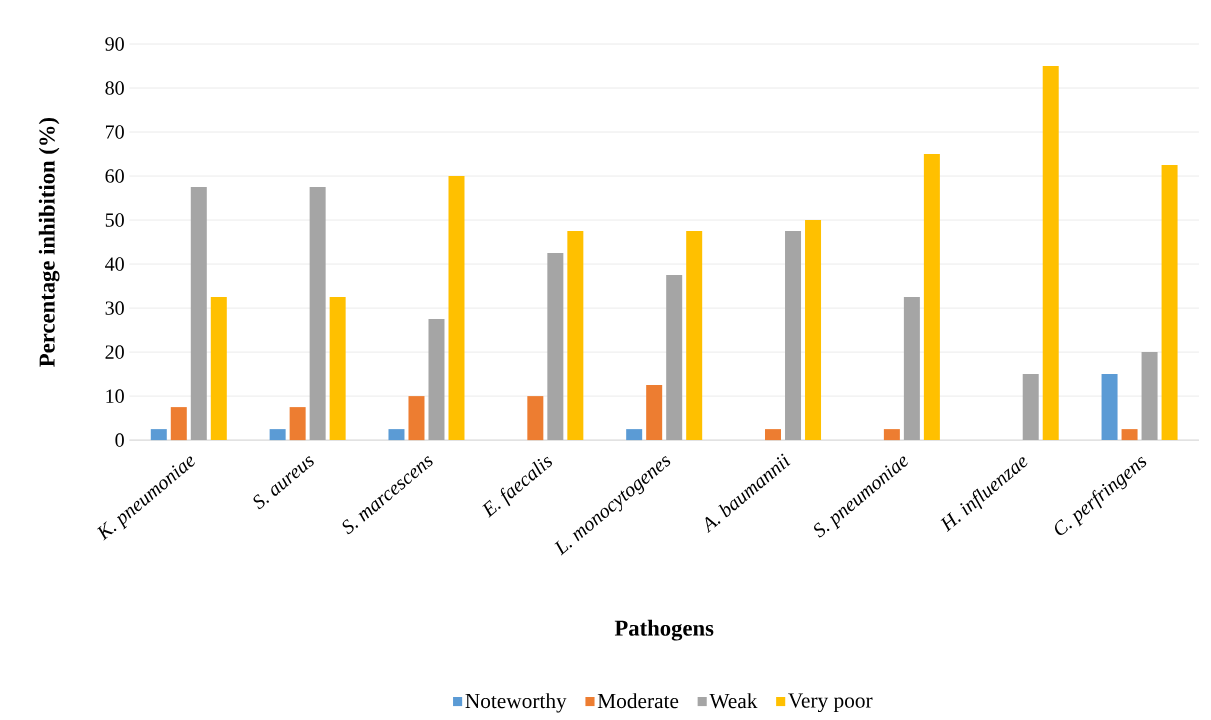 Image resolution: width=1211 pixels, height=720 pixels. Describe the element at coordinates (733, 701) in the screenshot. I see `legend-label: Weak` at that location.